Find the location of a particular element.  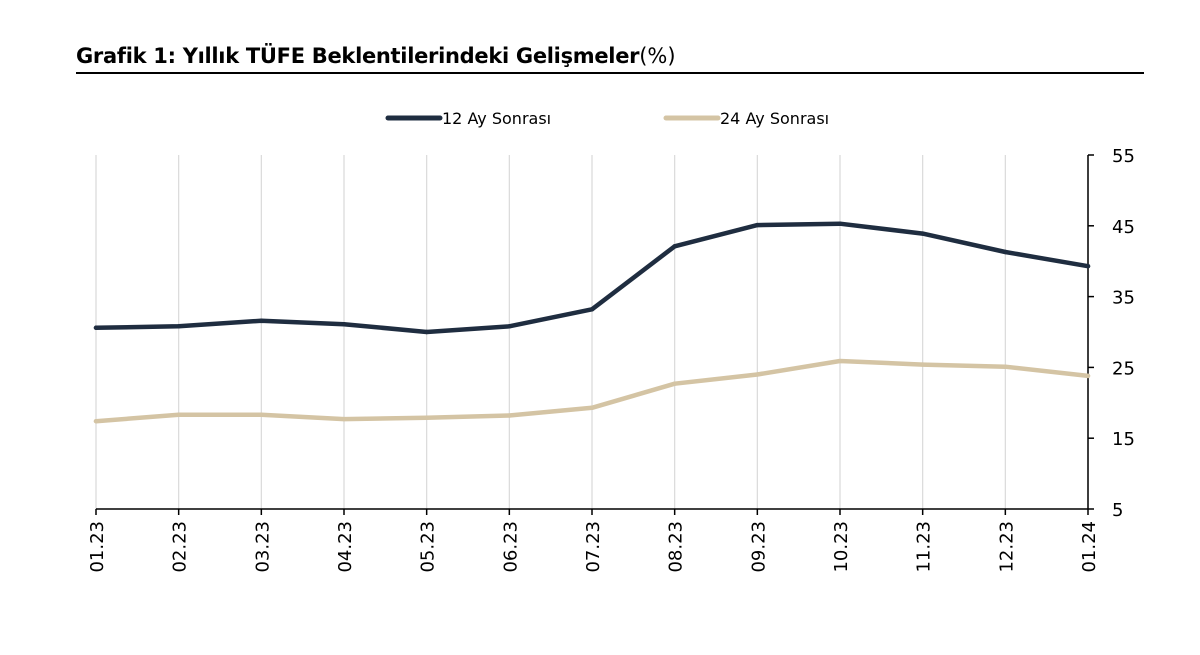

y-tick-label: 5 is located at coordinates (1117, 510).